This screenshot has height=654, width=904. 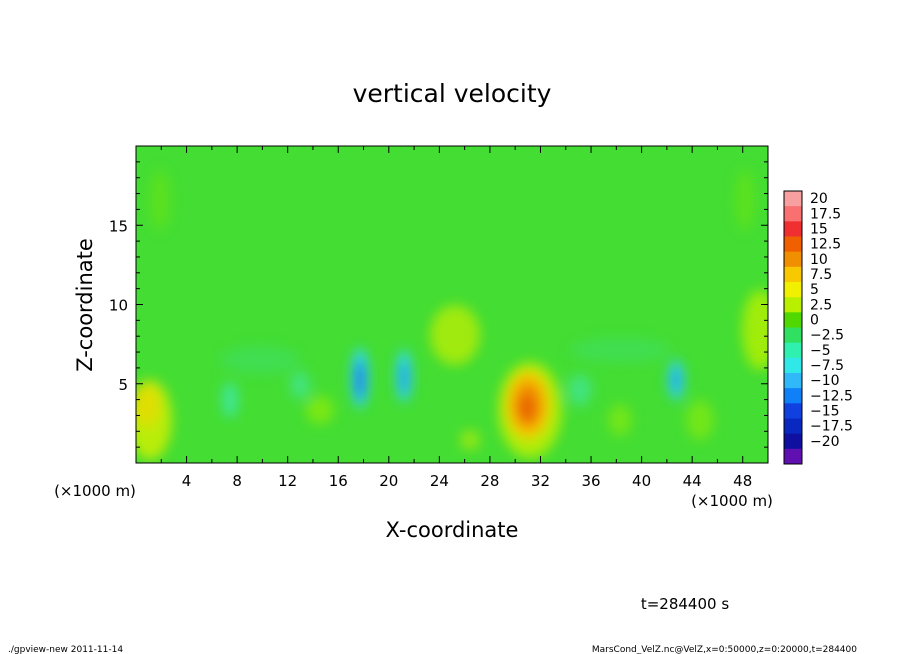 I want to click on x-tick-label-0: 4, so click(x=187, y=481).